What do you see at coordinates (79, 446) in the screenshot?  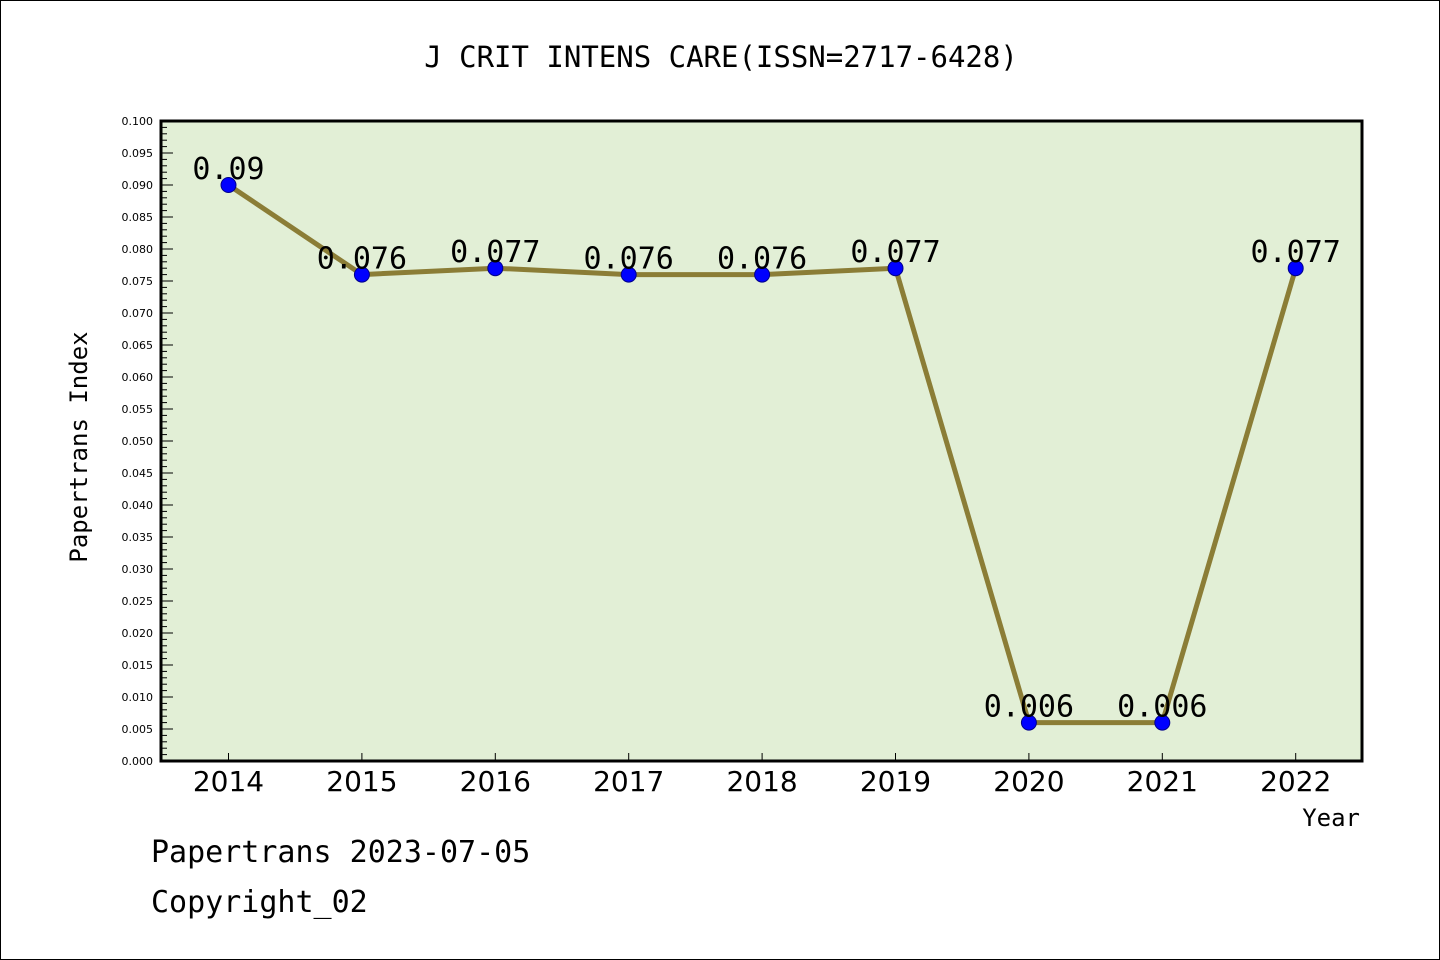 I see `y-axis-label: Papertrans Index` at bounding box center [79, 446].